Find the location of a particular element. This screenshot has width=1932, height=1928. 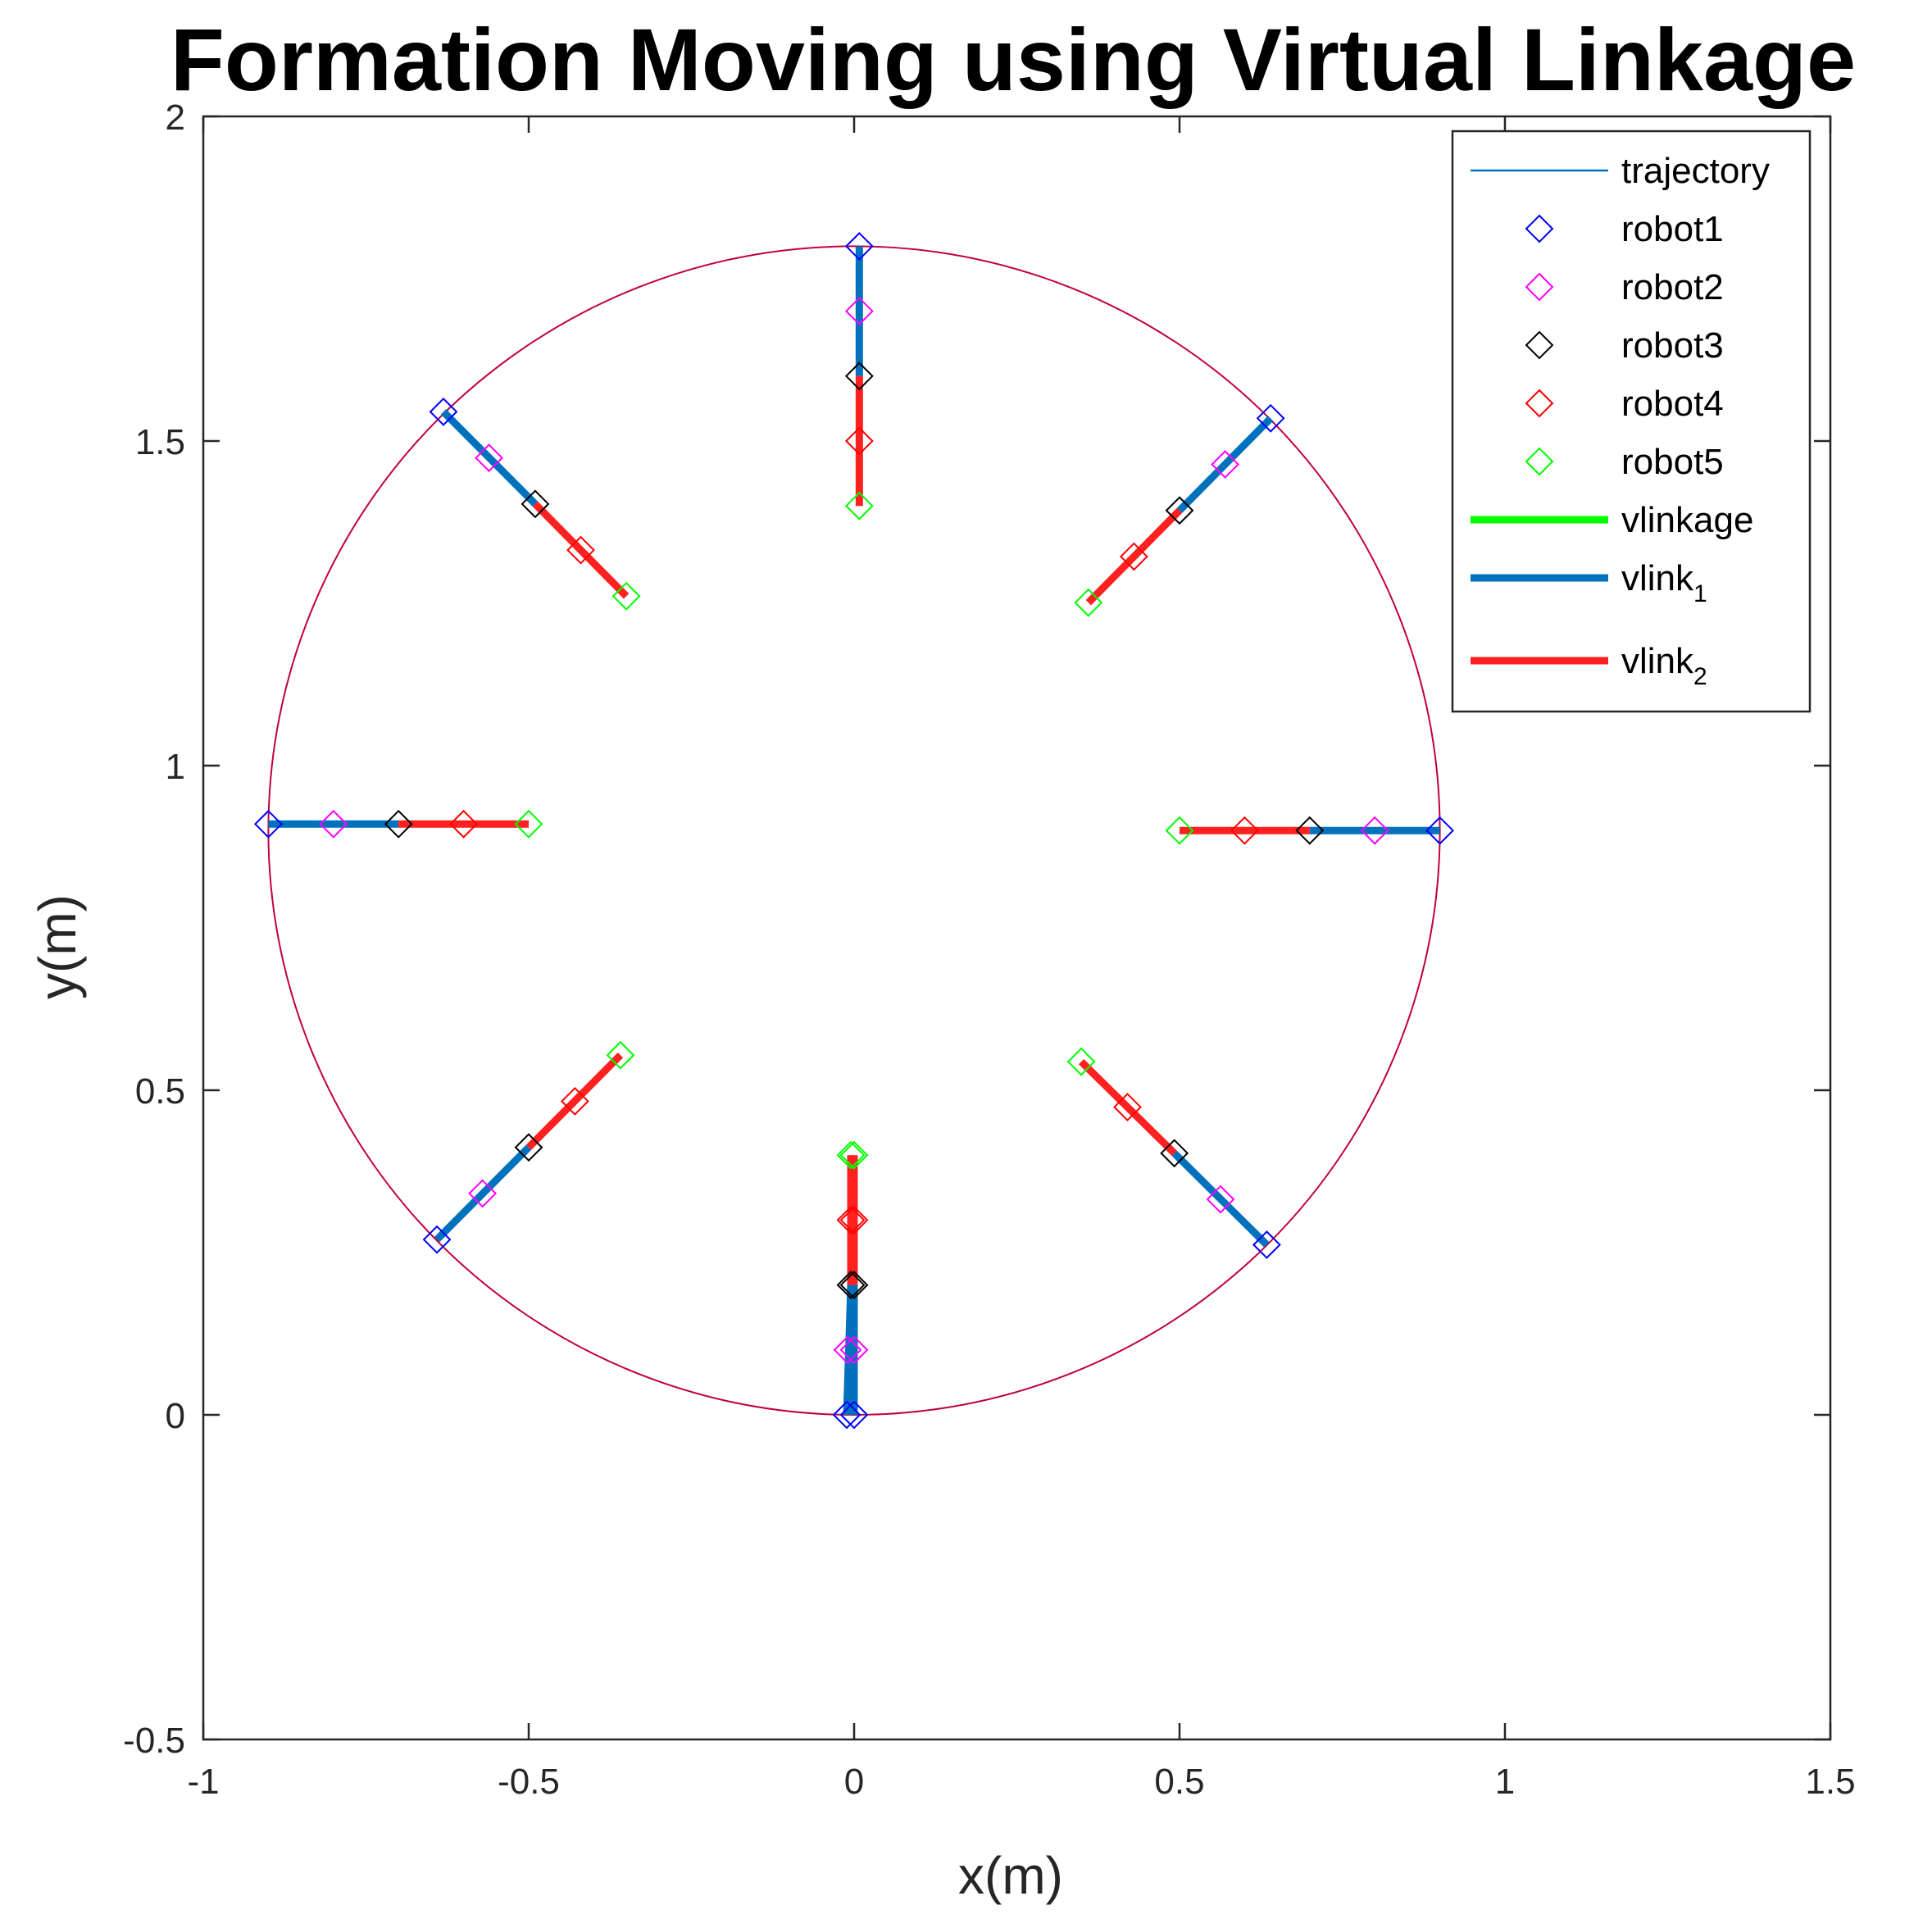

legend-label-trajectory: trajectory is located at coordinates (1695, 171).